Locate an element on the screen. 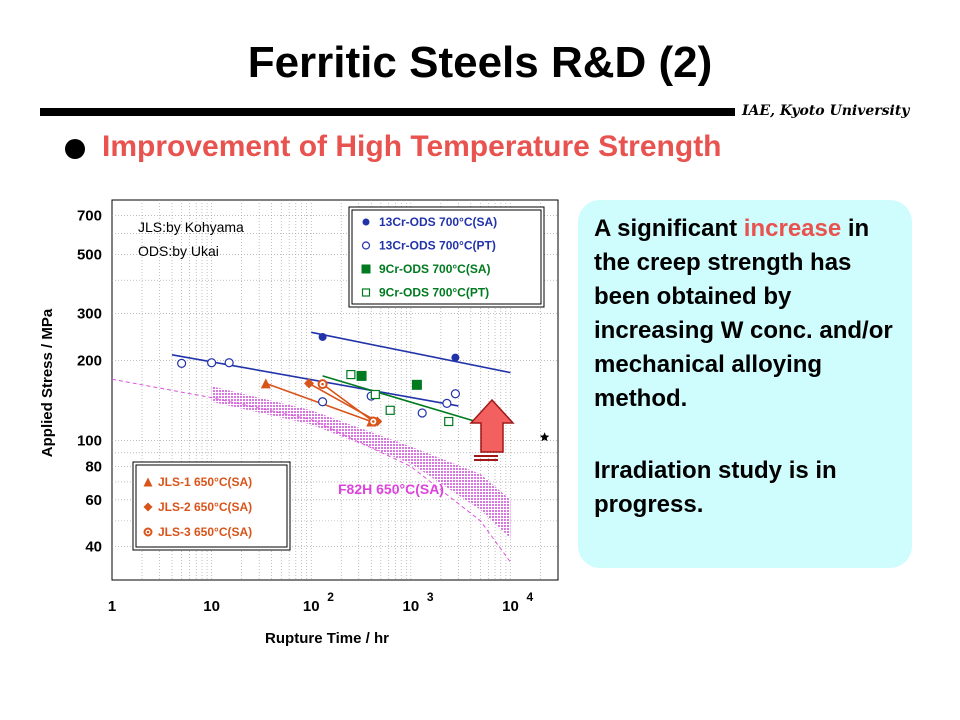  callout-text-1a: A significant is located at coordinates (669, 228).